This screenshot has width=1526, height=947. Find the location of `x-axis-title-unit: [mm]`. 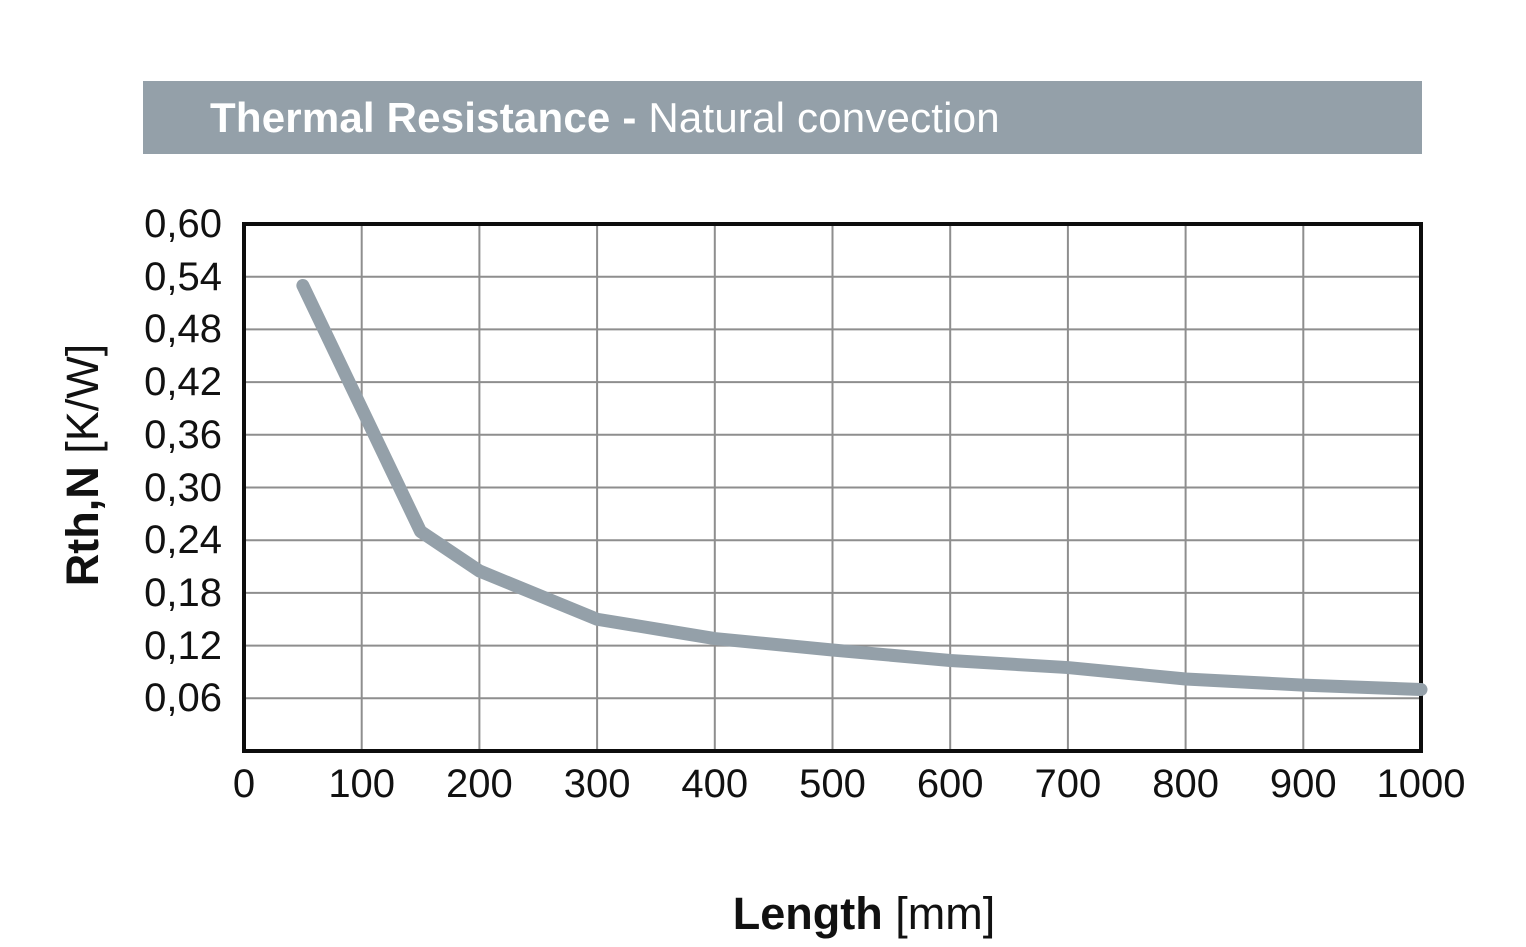

x-axis-title-unit: [mm] is located at coordinates (945, 913).